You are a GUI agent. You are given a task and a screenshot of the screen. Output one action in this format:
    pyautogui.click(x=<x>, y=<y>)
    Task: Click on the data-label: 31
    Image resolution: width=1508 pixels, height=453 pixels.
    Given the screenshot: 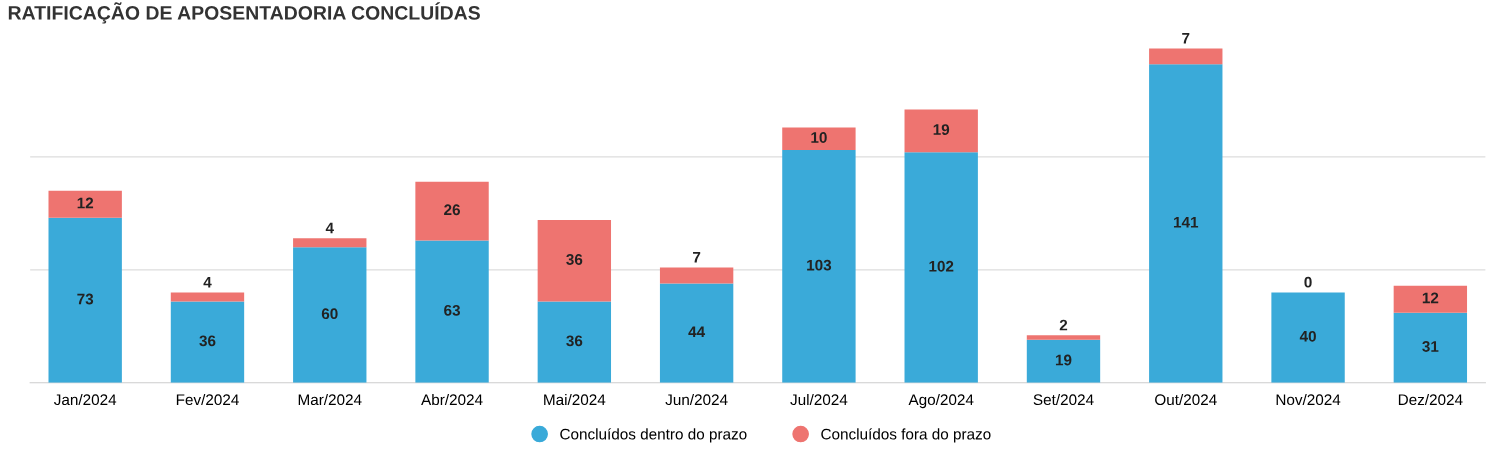 What is the action you would take?
    pyautogui.click(x=1430, y=346)
    